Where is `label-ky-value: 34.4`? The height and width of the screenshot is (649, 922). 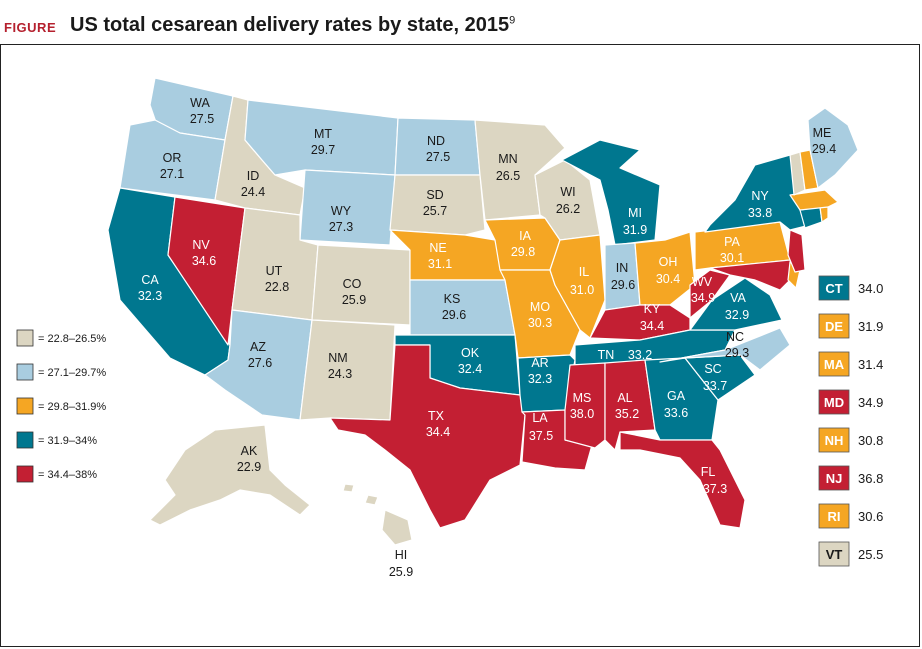
label-ky-value: 34.4 is located at coordinates (652, 326).